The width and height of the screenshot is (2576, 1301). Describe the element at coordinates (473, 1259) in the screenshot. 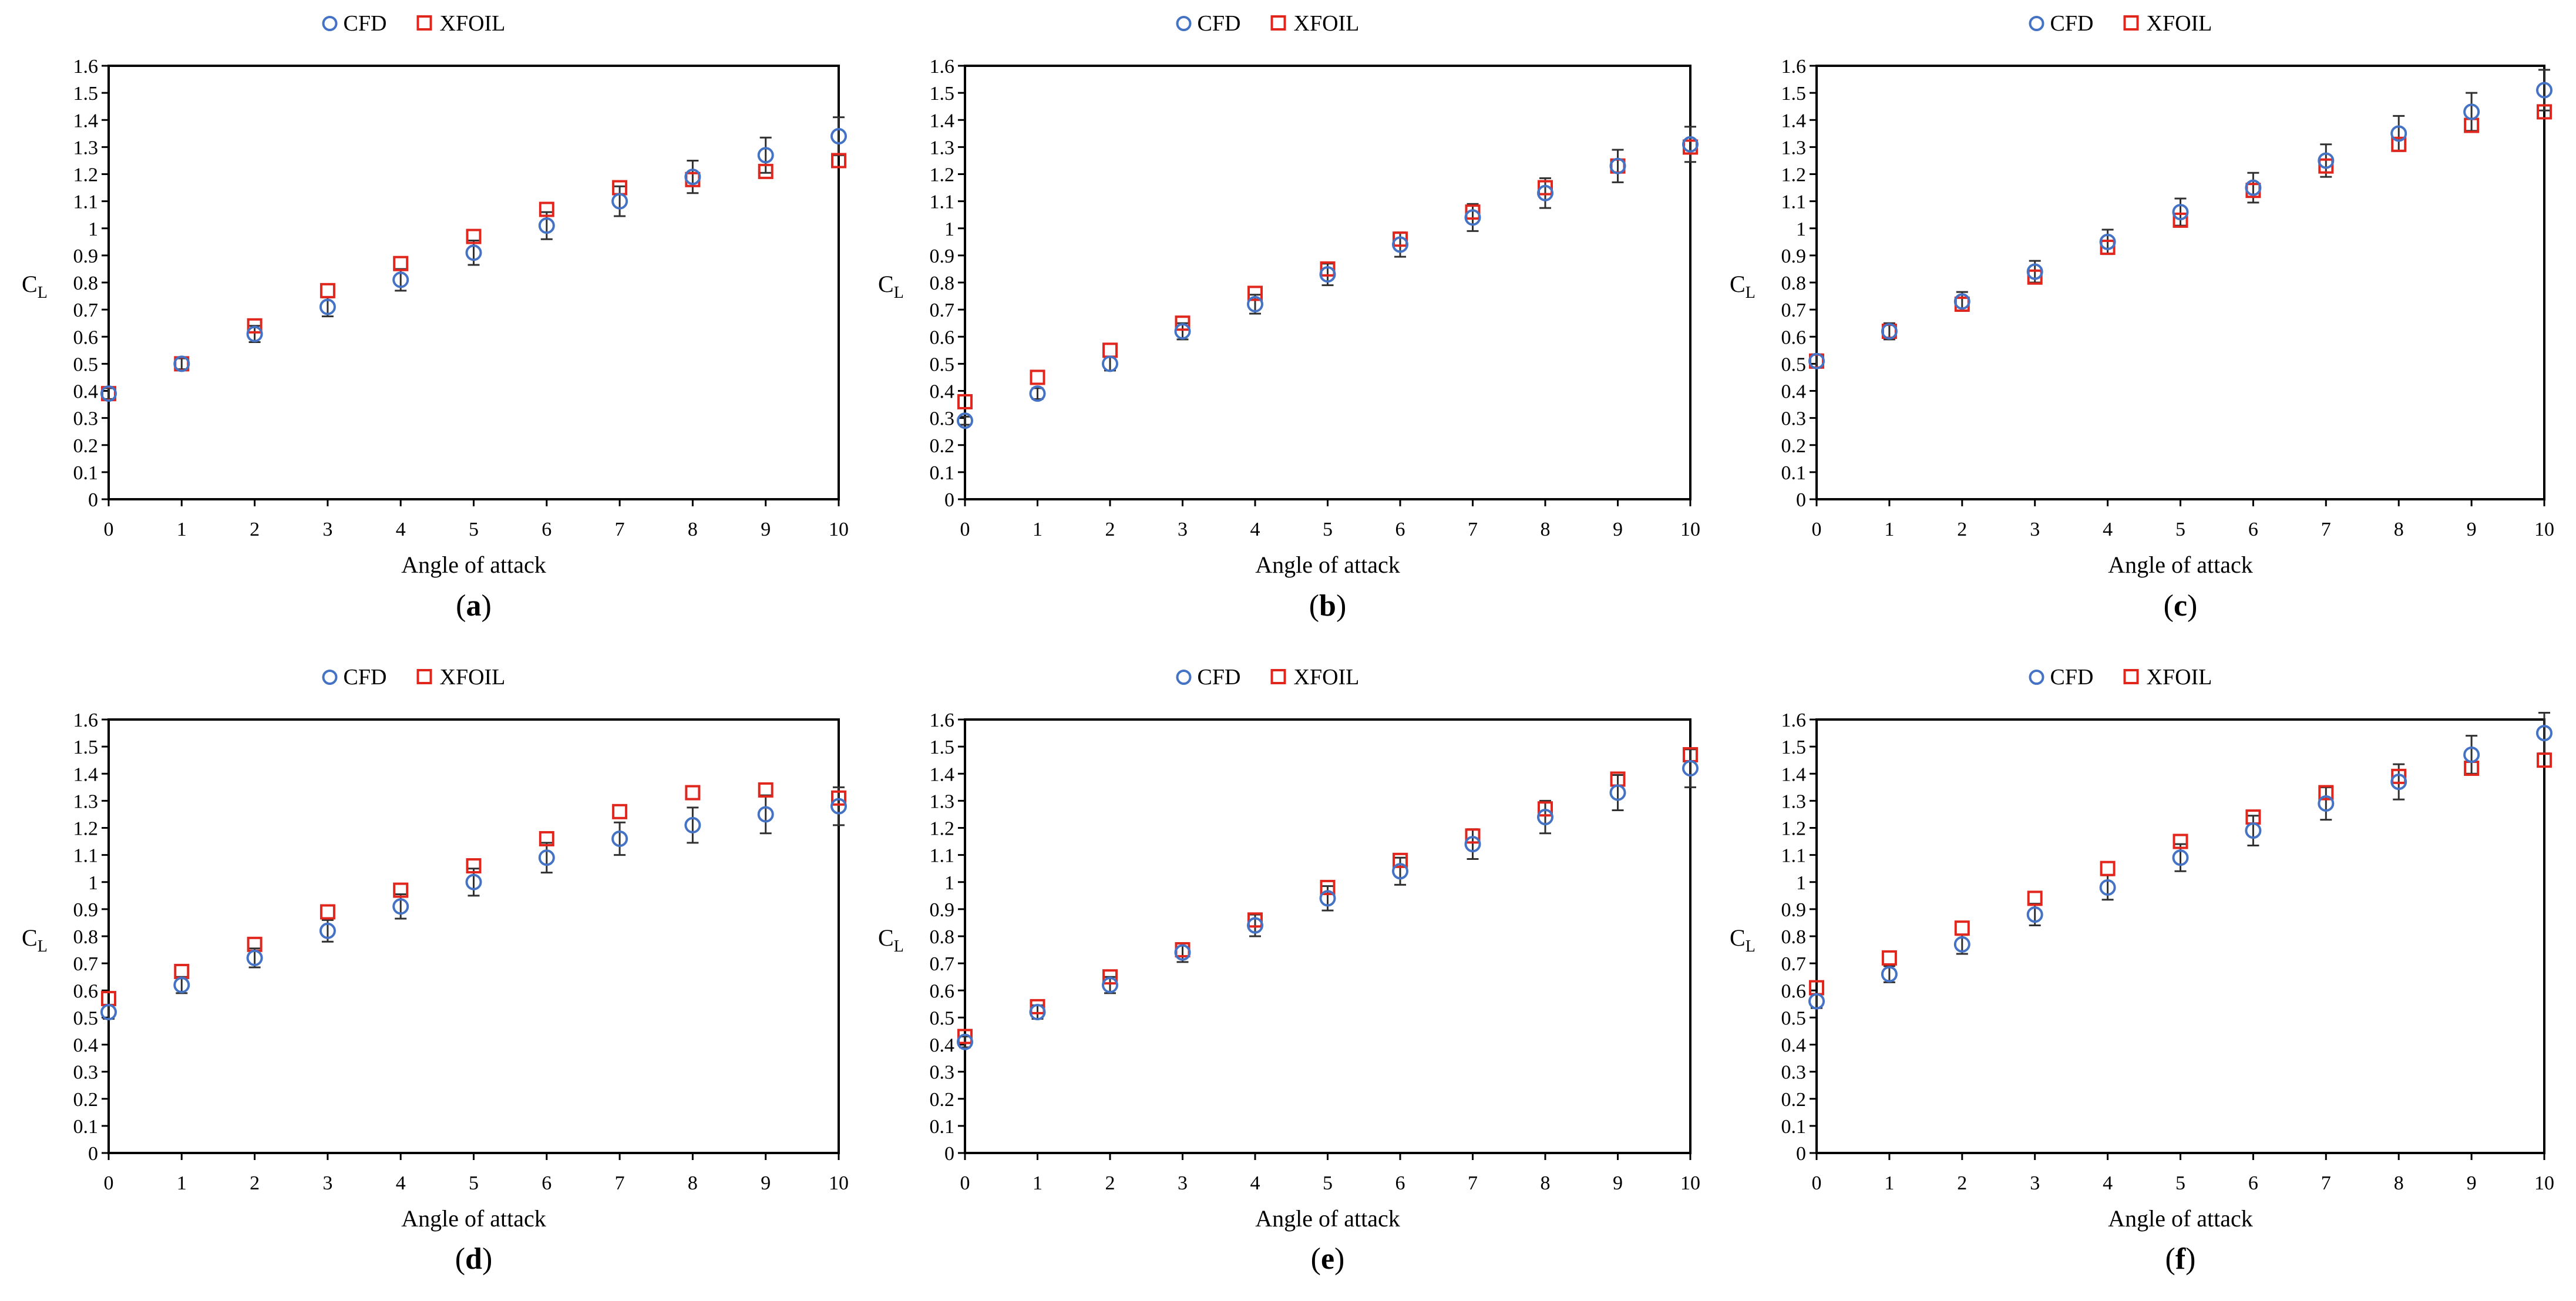

I see `panel-label-letter: d` at that location.